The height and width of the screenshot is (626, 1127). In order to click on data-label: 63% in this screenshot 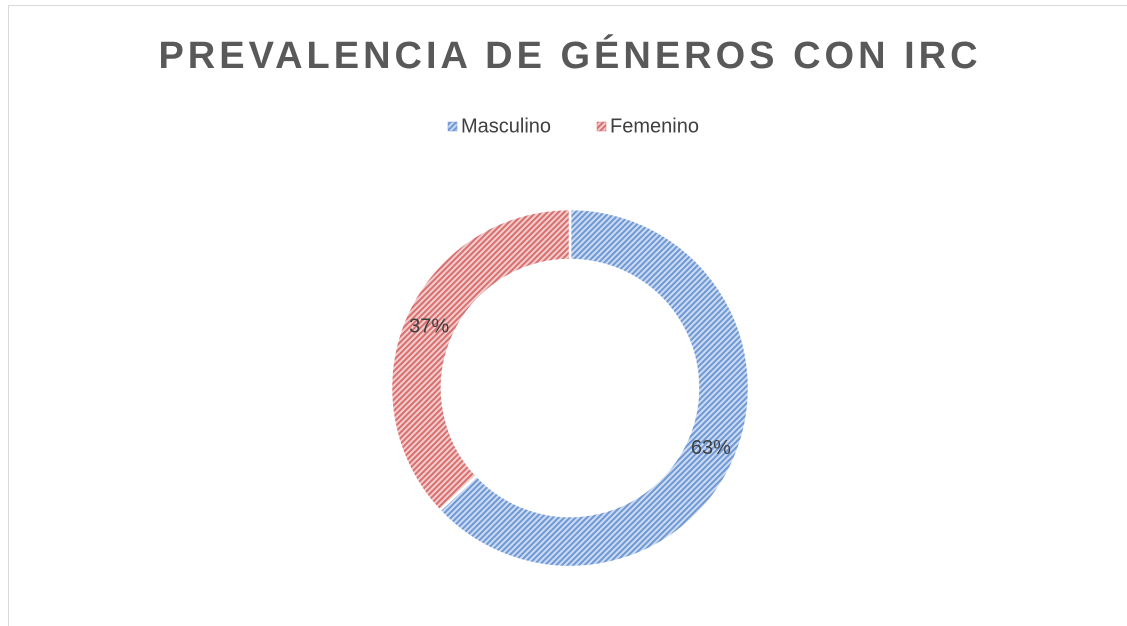, I will do `click(711, 448)`.